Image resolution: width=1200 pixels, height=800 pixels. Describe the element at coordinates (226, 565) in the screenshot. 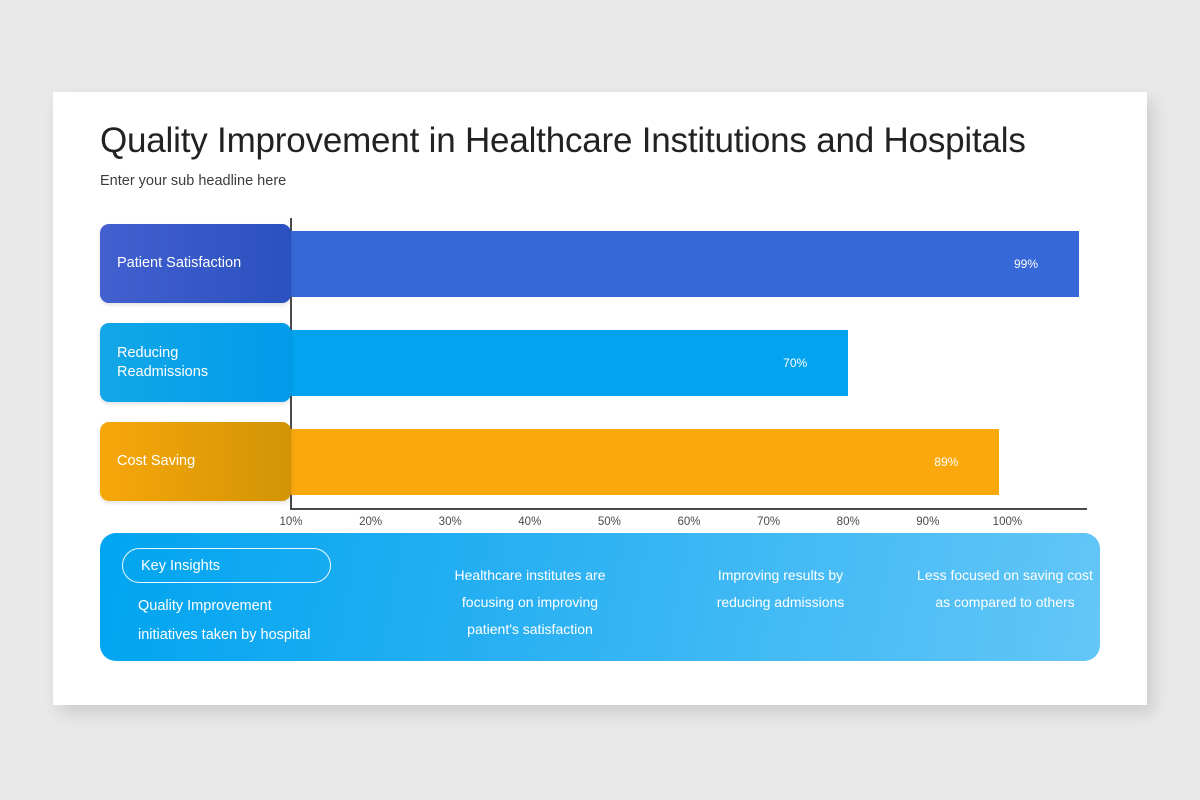

I see `key-insights-pill: Key Insights` at that location.